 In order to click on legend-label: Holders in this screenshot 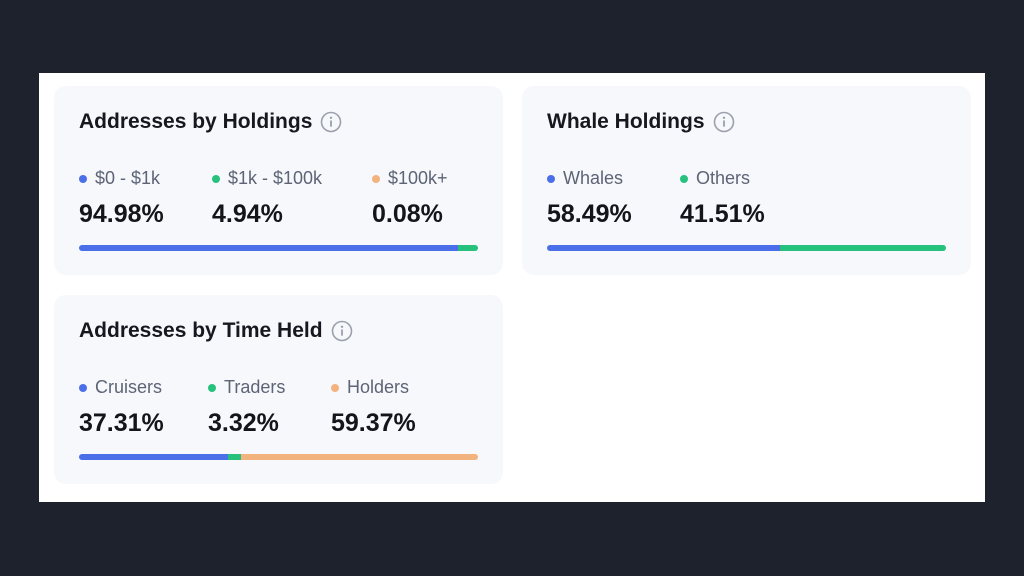, I will do `click(378, 387)`.